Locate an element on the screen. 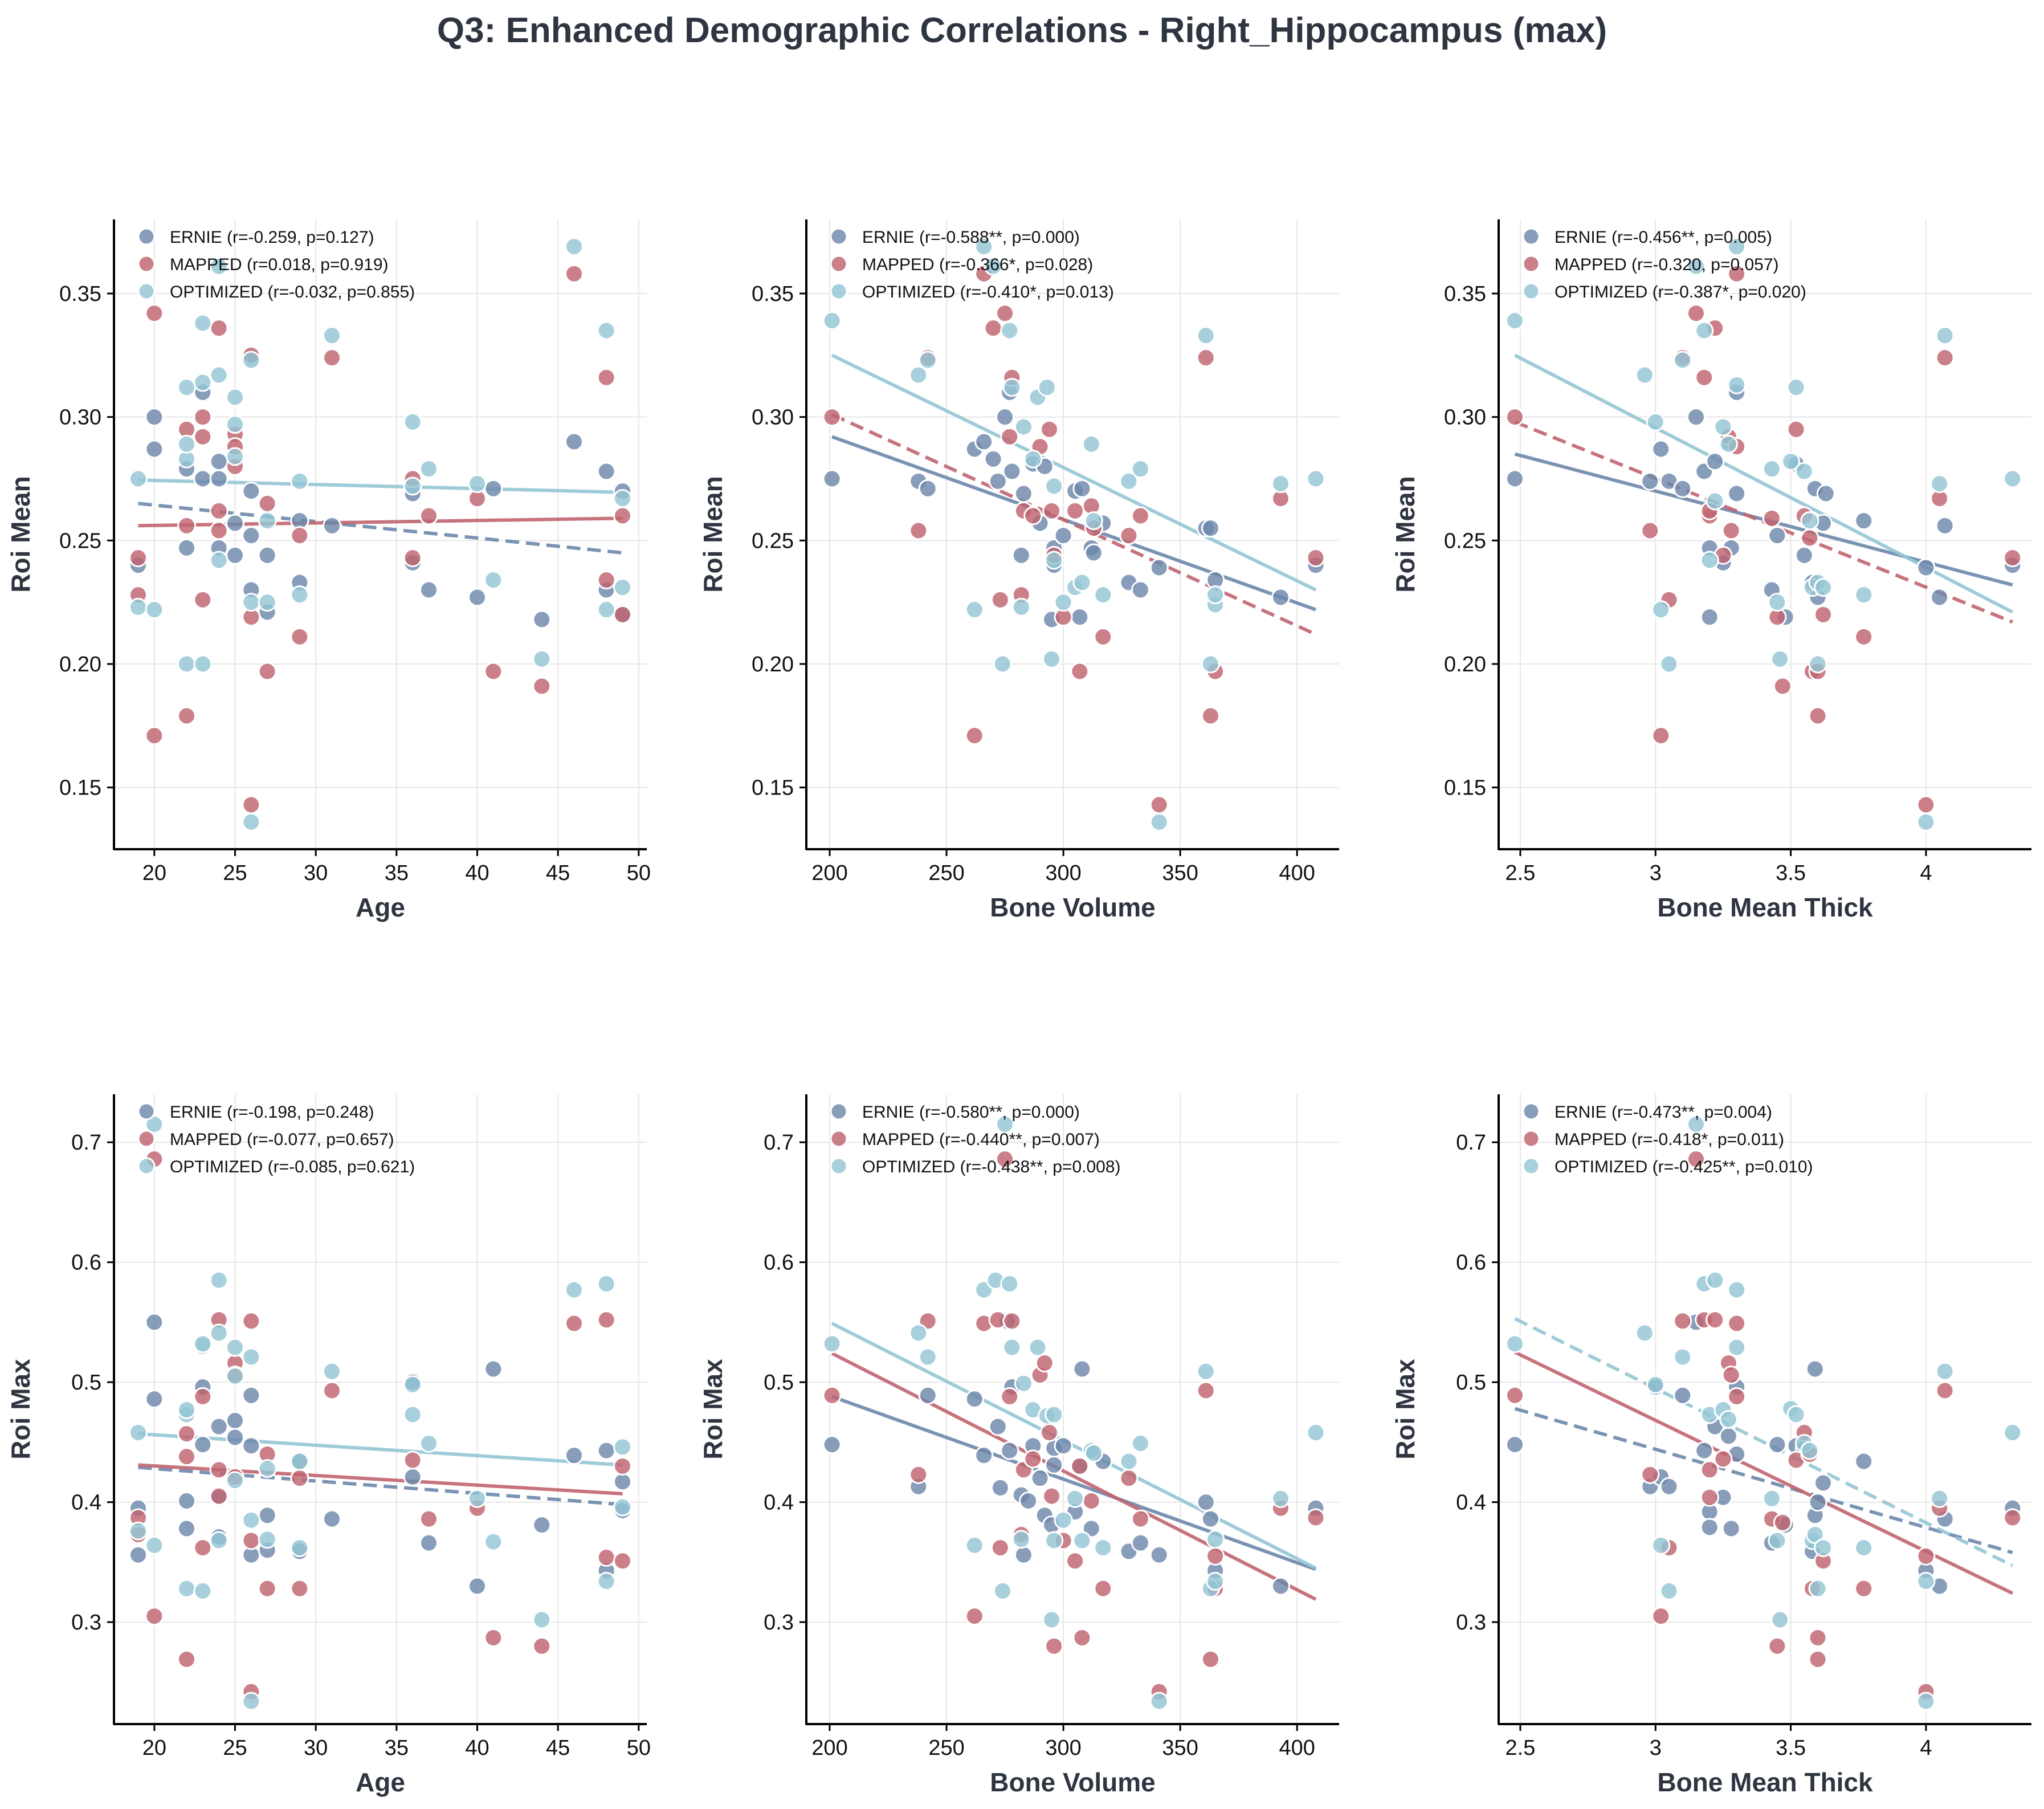  y-tick-label: 0.4 is located at coordinates (1471, 1503).